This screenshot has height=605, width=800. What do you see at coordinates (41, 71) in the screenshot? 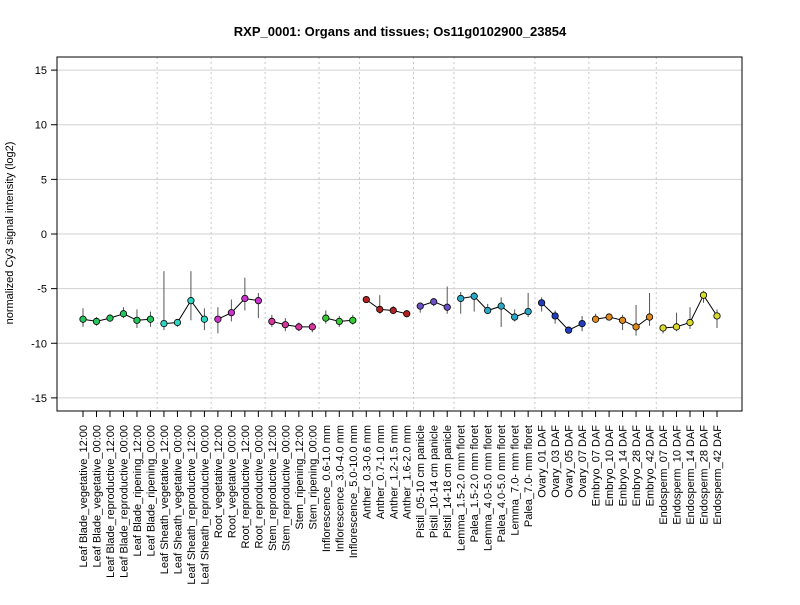
I see `y-tick-label: 15` at bounding box center [41, 71].